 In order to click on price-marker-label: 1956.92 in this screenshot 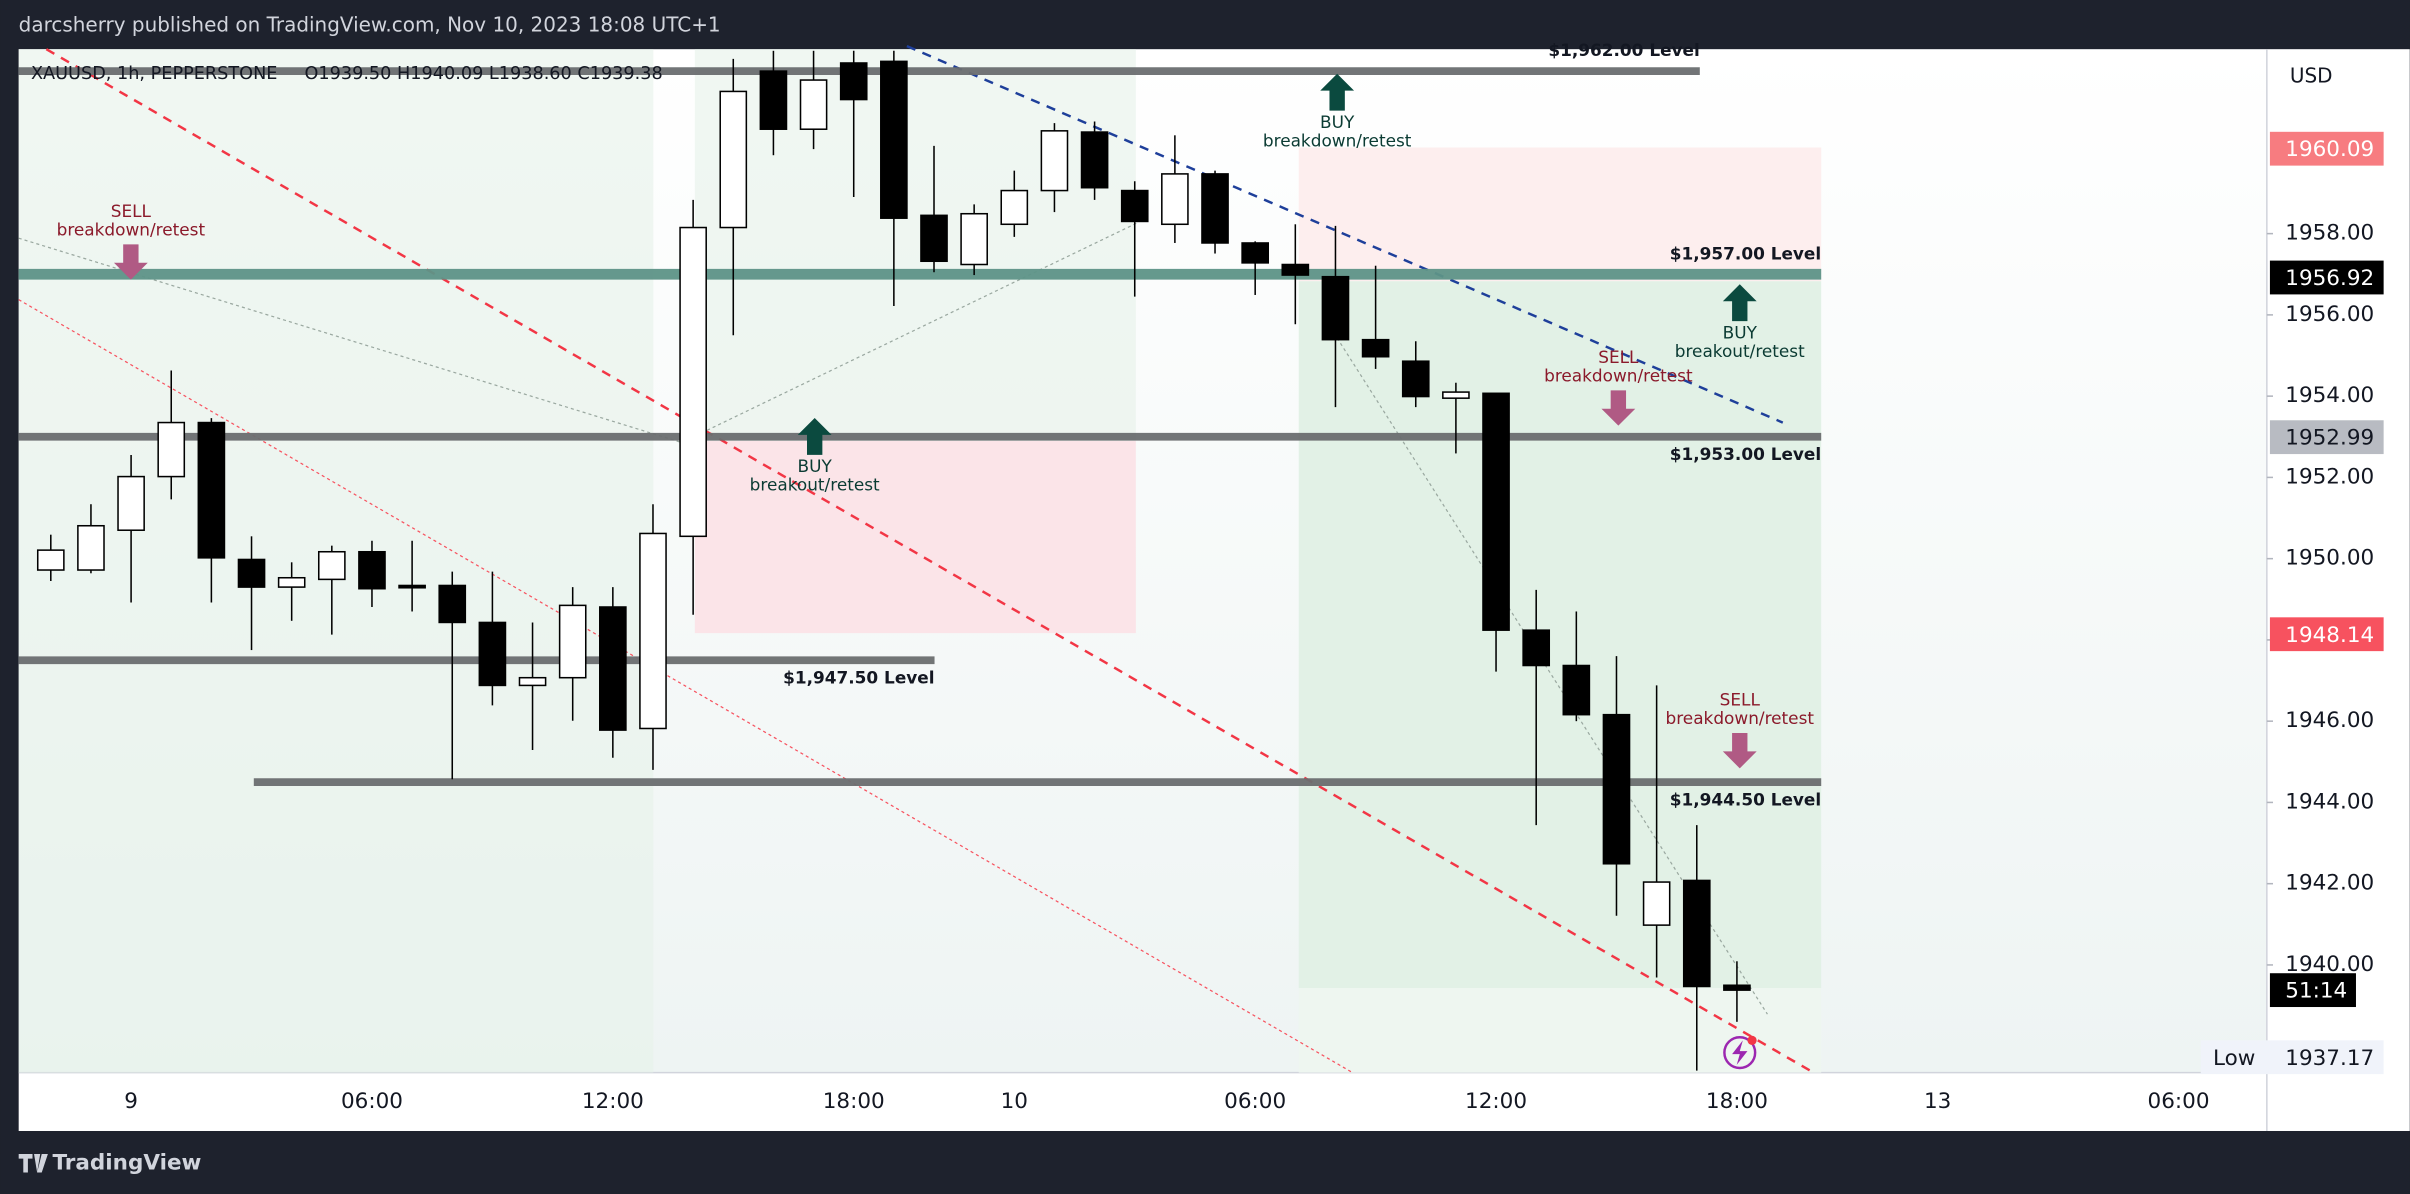, I will do `click(2329, 278)`.